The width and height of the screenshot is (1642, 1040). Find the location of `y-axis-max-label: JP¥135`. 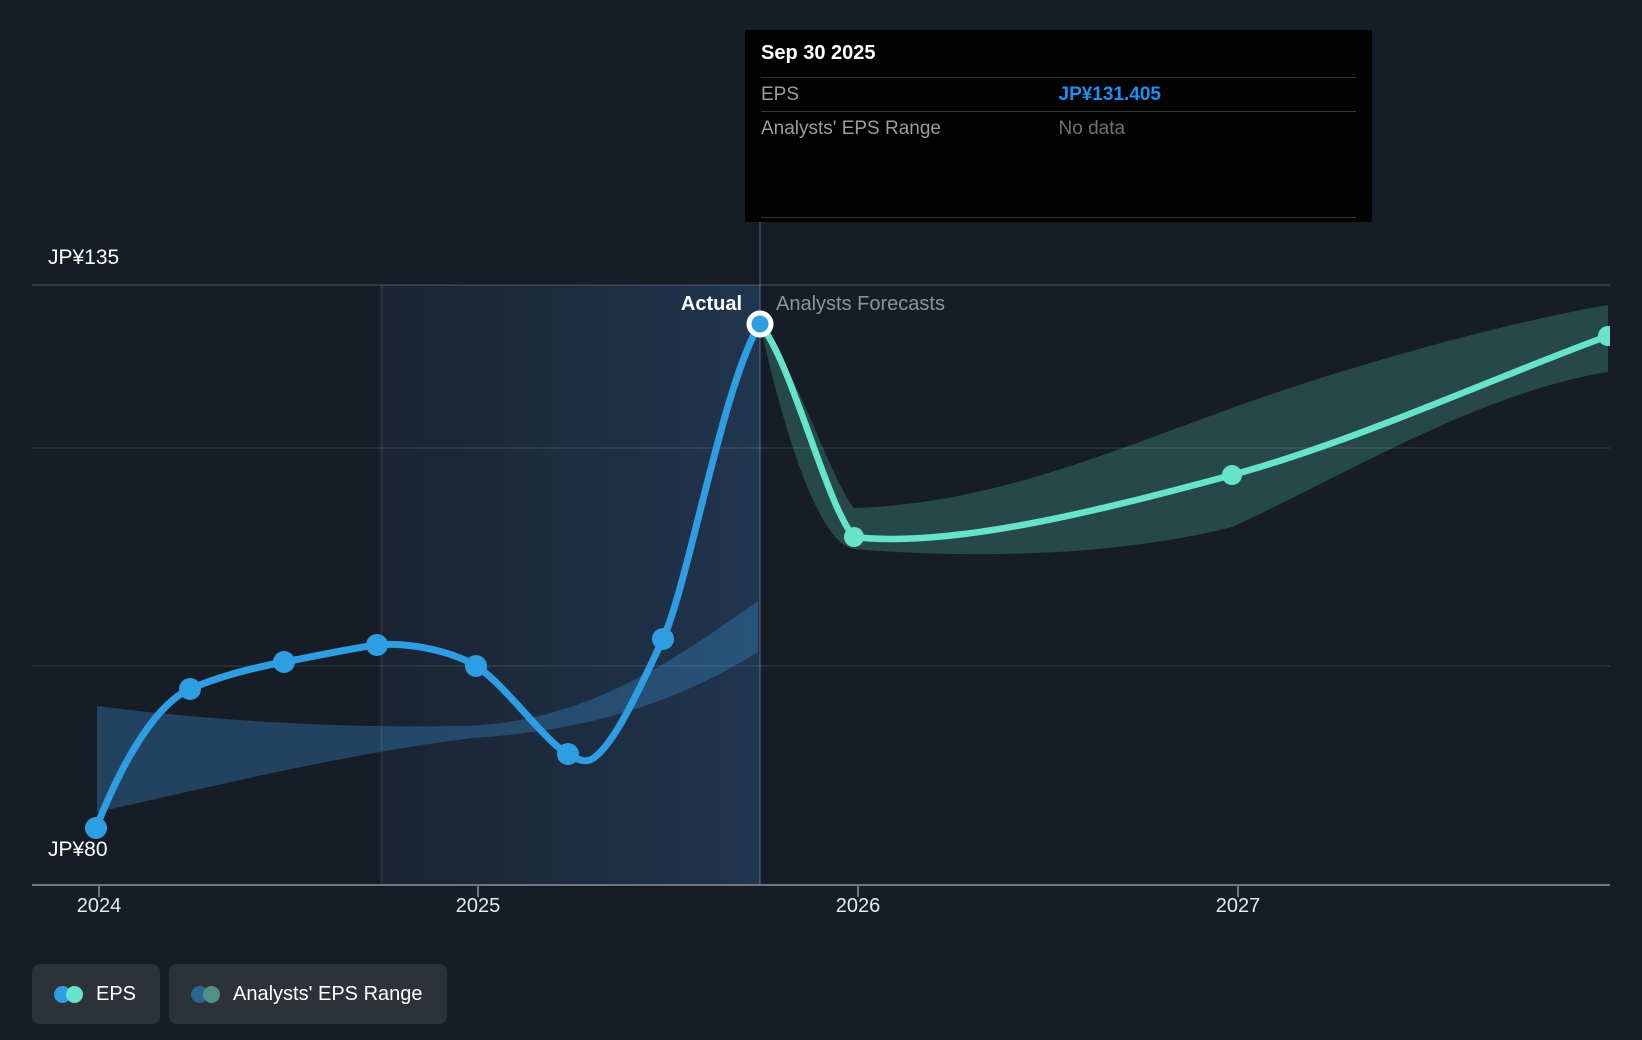

y-axis-max-label: JP¥135 is located at coordinates (84, 257).